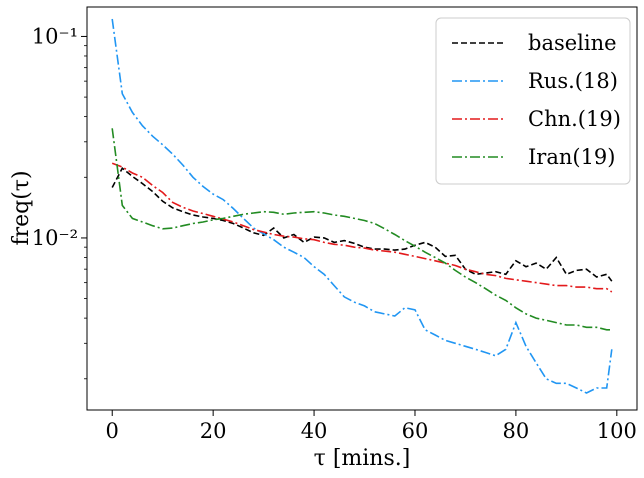  What do you see at coordinates (516, 431) in the screenshot?
I see `x-tick-label: 80` at bounding box center [516, 431].